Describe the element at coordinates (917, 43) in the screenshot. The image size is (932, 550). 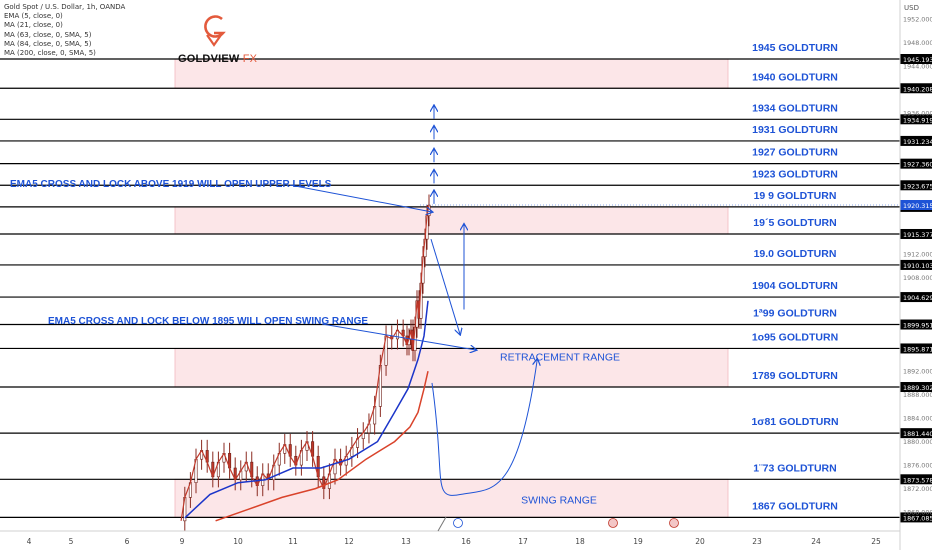
I see `price-axis-label-1: 1948.000` at that location.